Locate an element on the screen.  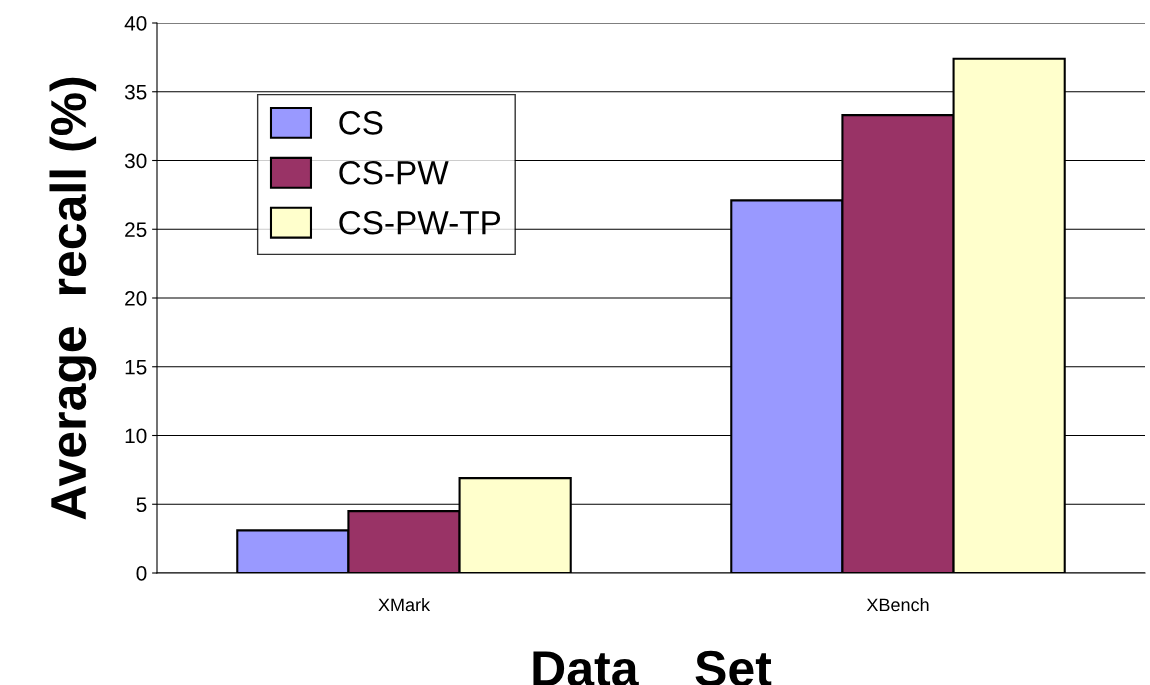
x-tick-label: XBench is located at coordinates (897, 605).